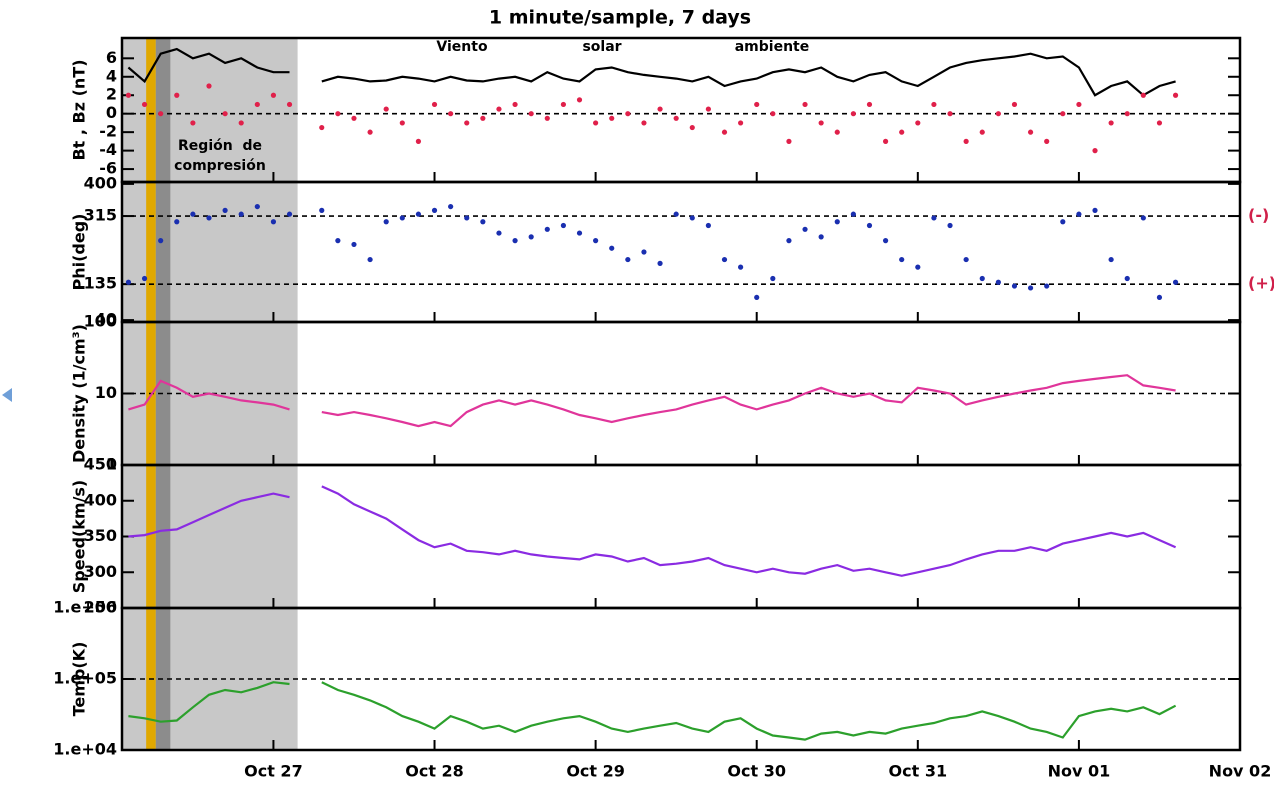  Describe the element at coordinates (85, 749) in the screenshot. I see `y-tick-label: 1.e+04` at that location.